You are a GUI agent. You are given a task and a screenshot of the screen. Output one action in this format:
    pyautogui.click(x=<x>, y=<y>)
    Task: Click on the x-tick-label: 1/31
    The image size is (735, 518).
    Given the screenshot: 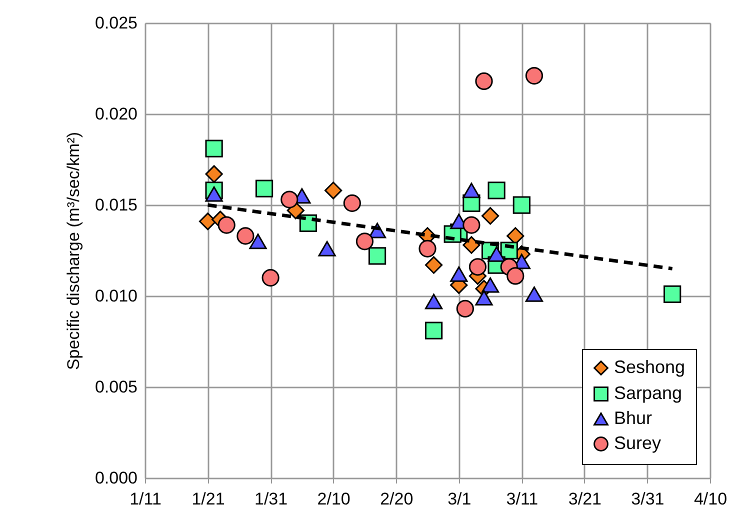 What is the action you would take?
    pyautogui.click(x=271, y=499)
    